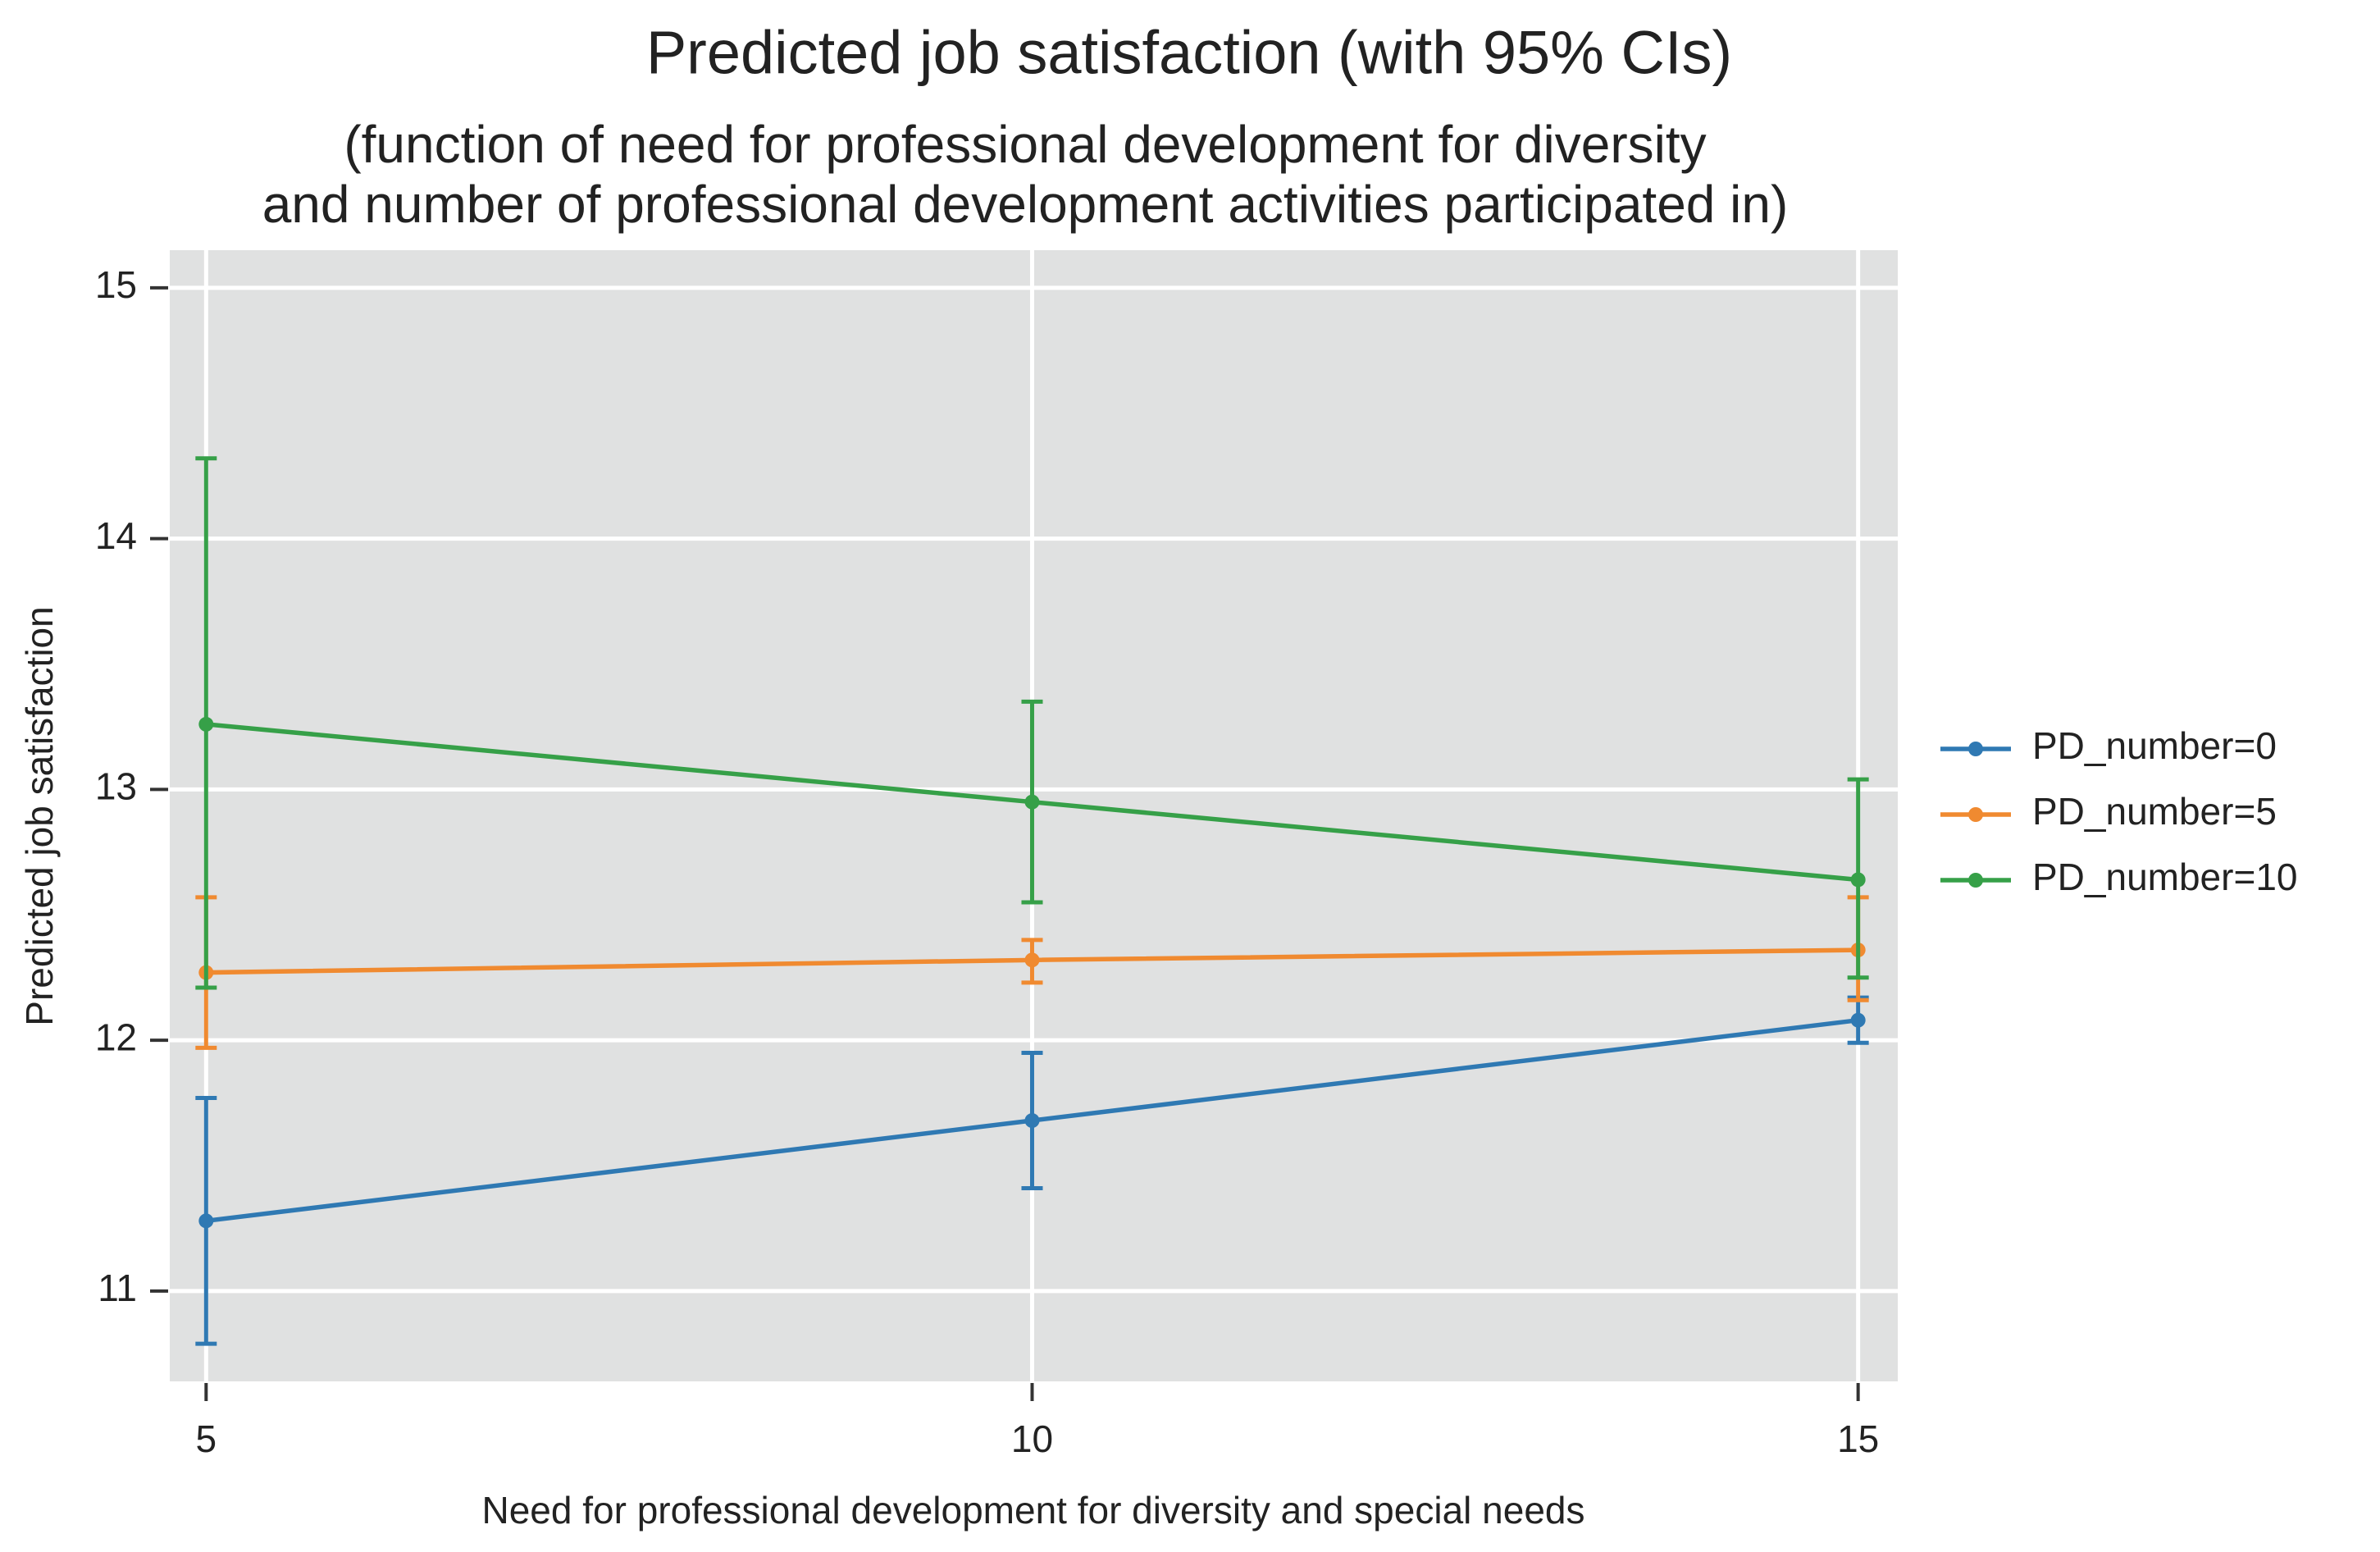  What do you see at coordinates (118, 1288) in the screenshot?
I see `y-tick-label: 11` at bounding box center [118, 1288].